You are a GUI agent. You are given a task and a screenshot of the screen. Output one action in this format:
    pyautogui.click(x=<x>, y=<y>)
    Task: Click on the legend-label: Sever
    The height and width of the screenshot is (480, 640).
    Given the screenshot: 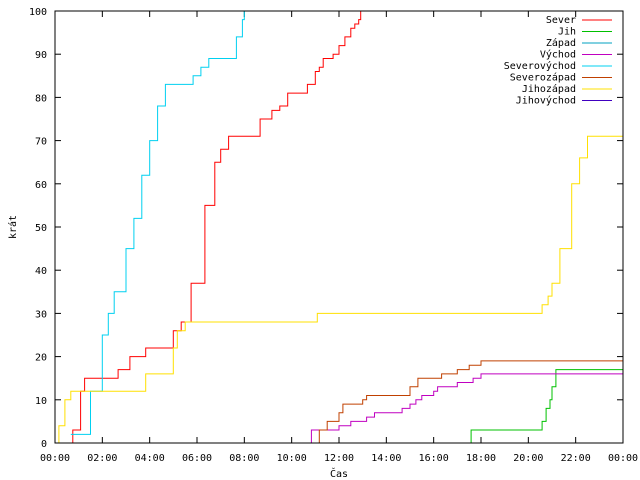 What is the action you would take?
    pyautogui.click(x=561, y=20)
    